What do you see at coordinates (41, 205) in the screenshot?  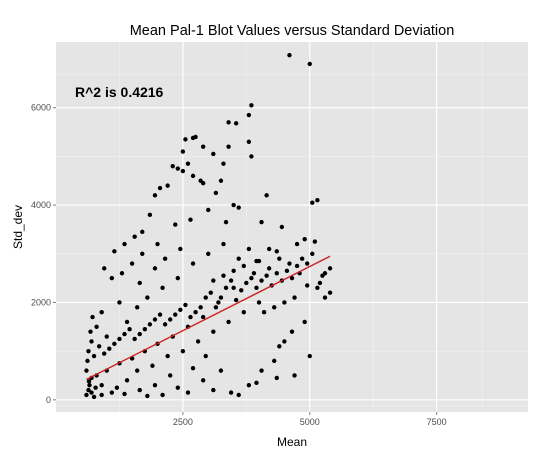 I see `y-tick-label: 4000` at bounding box center [41, 205].